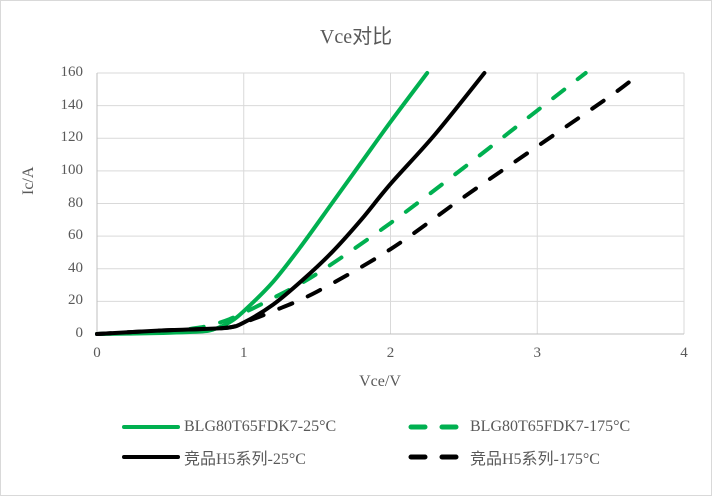 The height and width of the screenshot is (496, 712). Describe the element at coordinates (390, 353) in the screenshot. I see `x-tick-label: 2` at that location.